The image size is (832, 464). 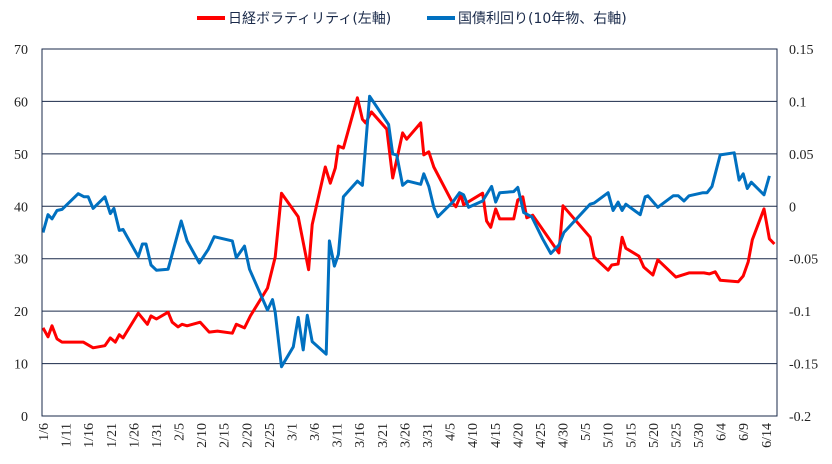 I want to click on x-tick-label: 1/26, so click(x=134, y=435).